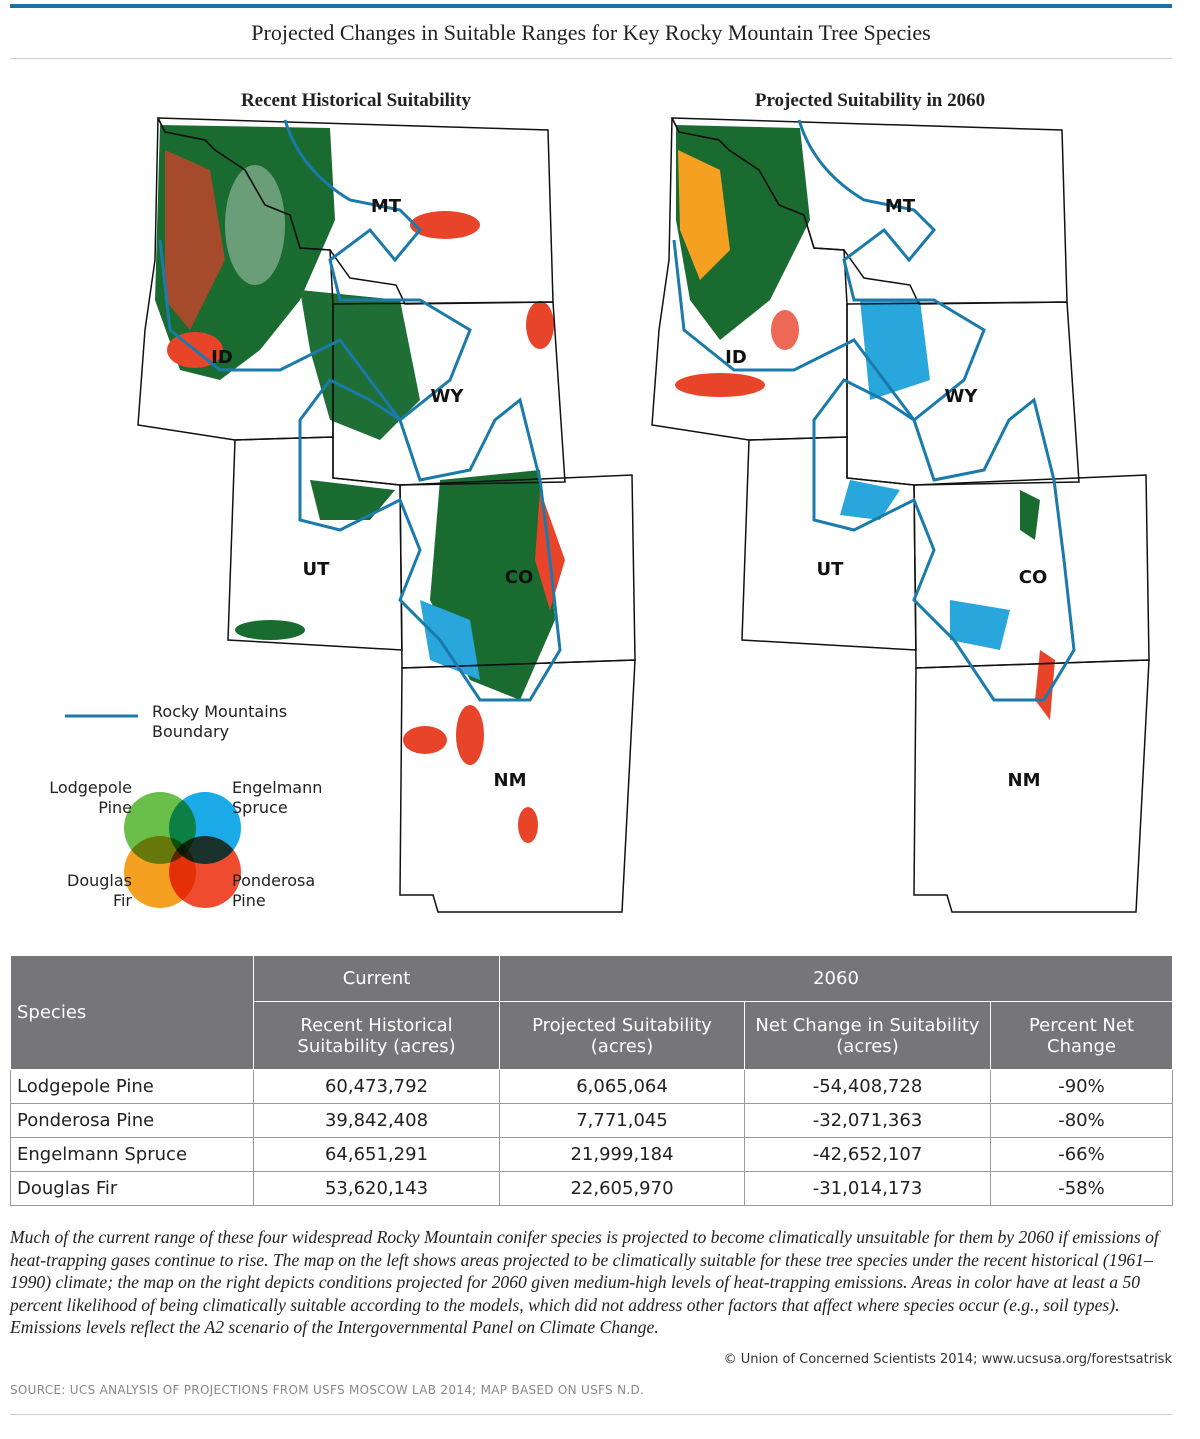  Describe the element at coordinates (376, 1188) in the screenshot. I see `table-cell: 53,620,143` at that location.